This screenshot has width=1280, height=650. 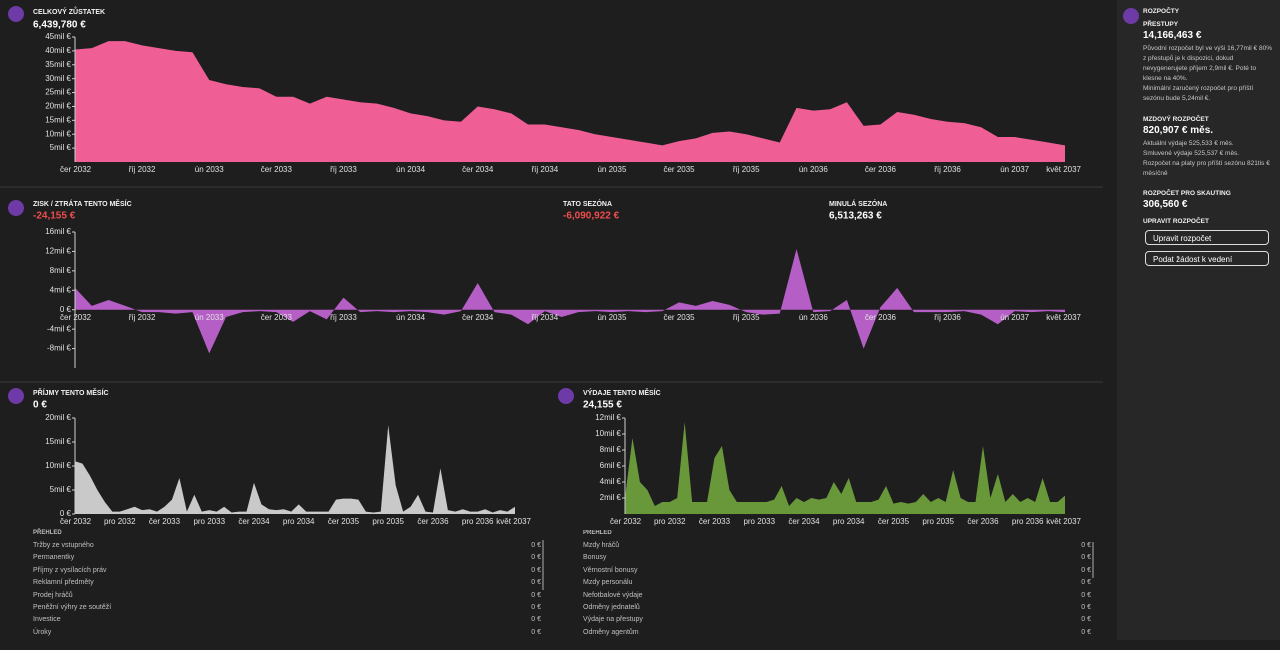 I want to click on chart-title: PŘÍJMY TENTO MĚSÍC, so click(x=71, y=392).